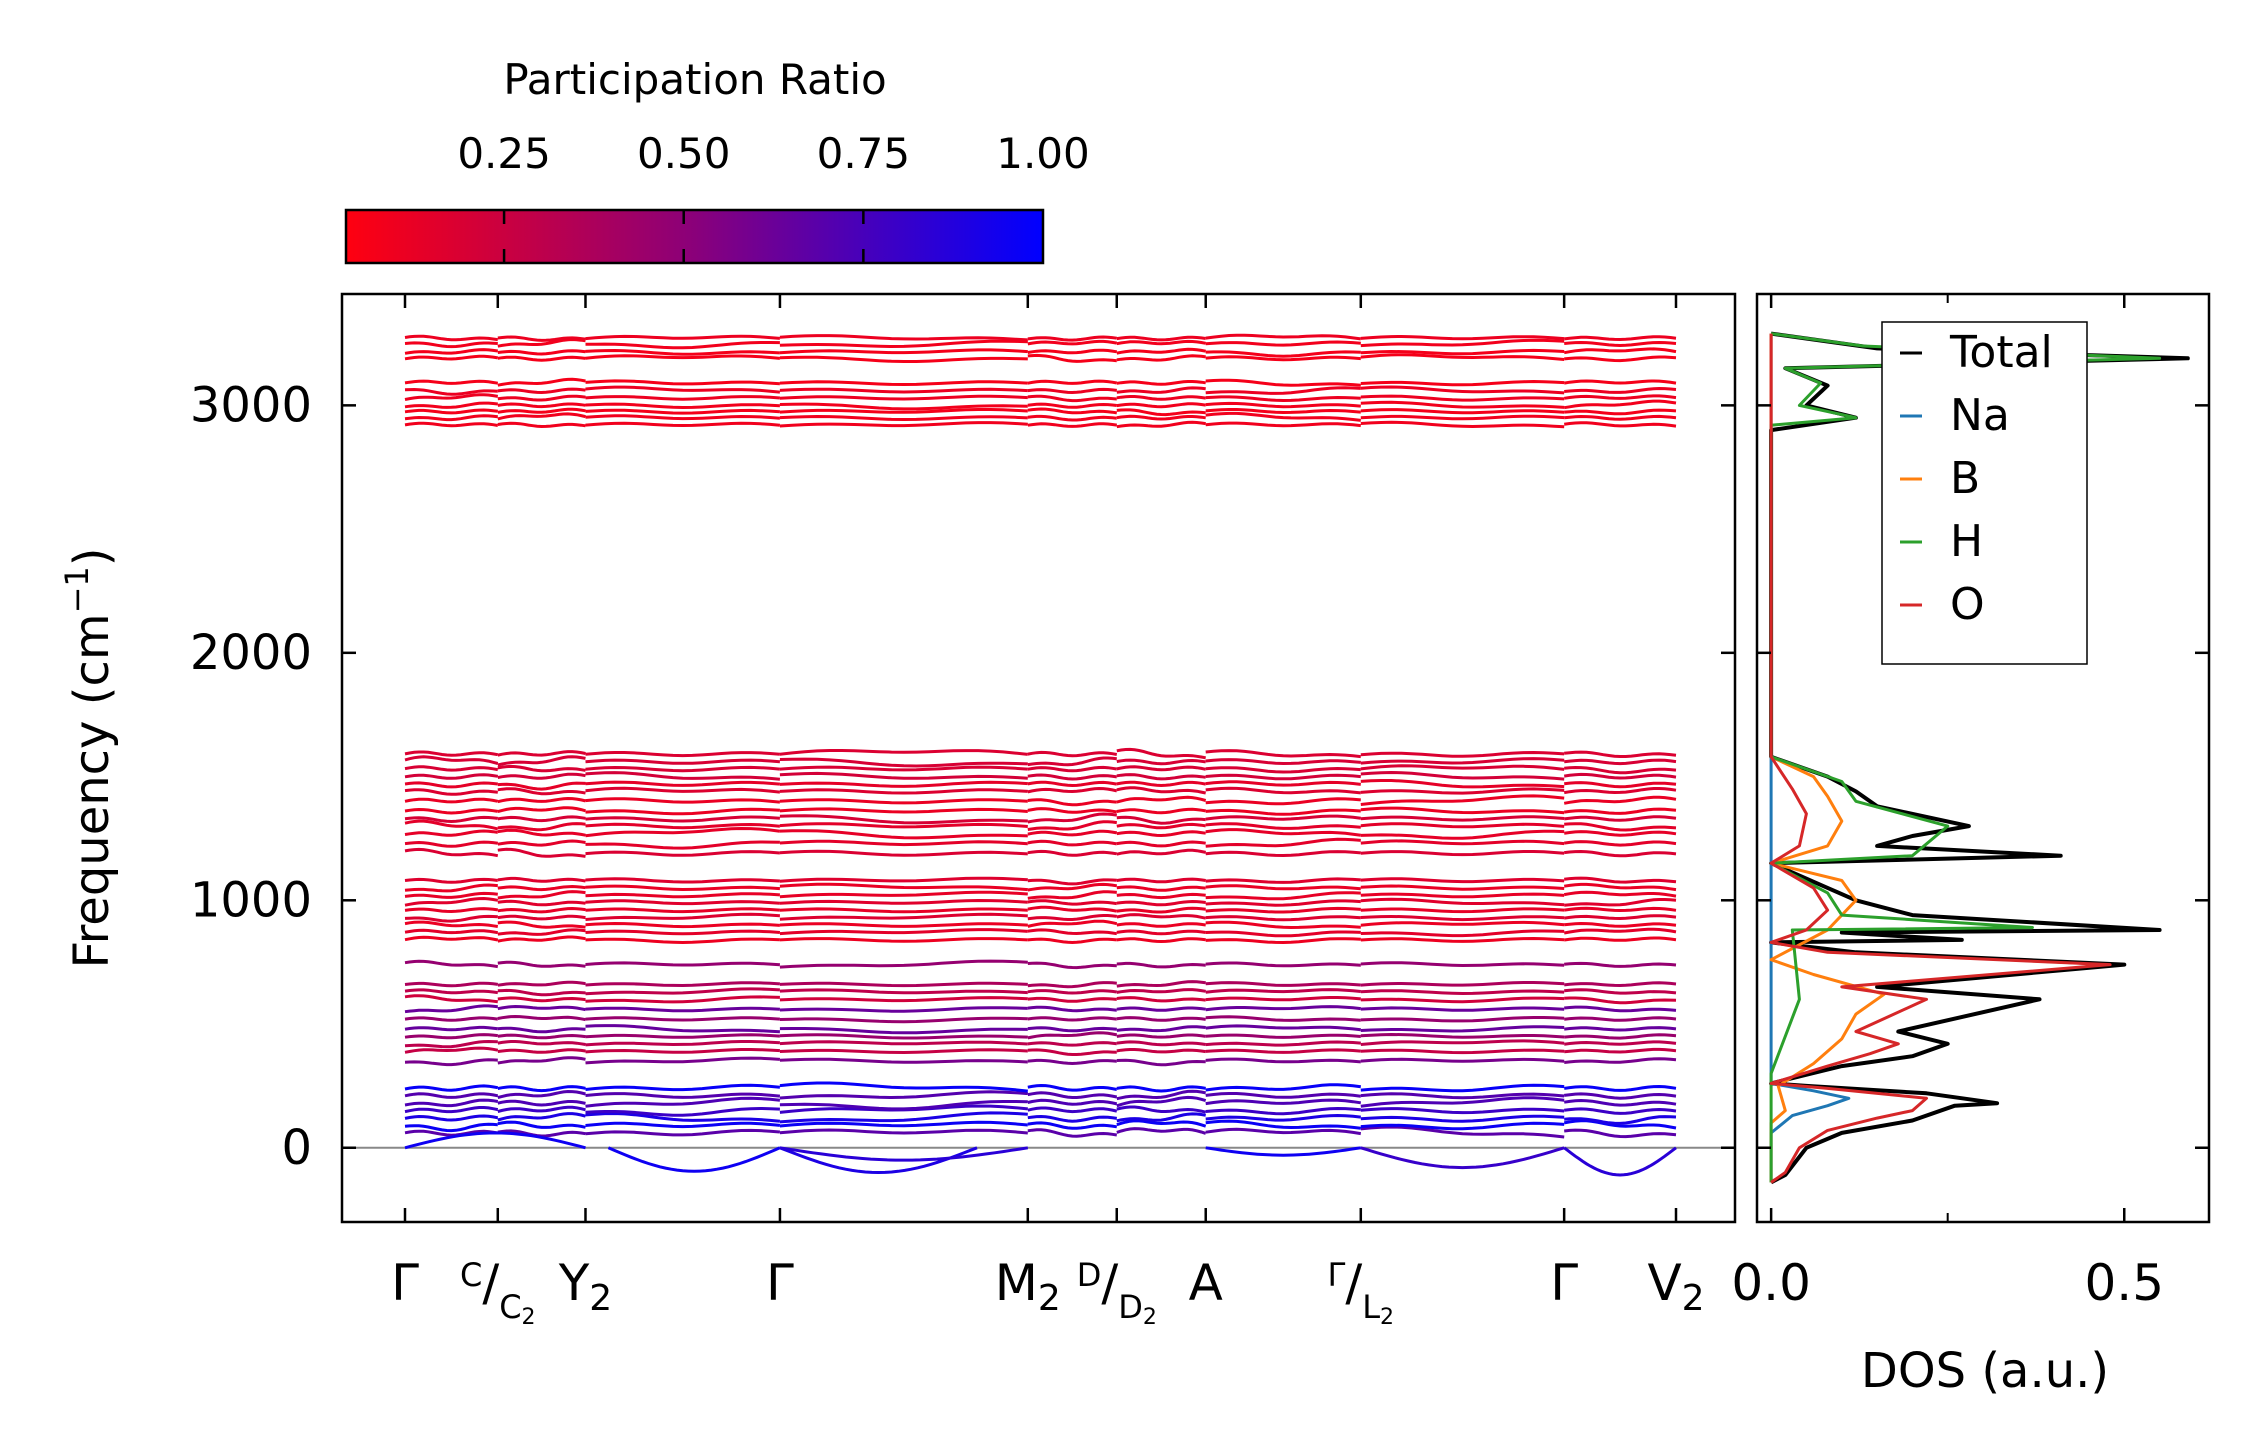 Image resolution: width=2259 pixels, height=1455 pixels. What do you see at coordinates (1117, 1292) in the screenshot?
I see `k-point-label: D/D2` at bounding box center [1117, 1292].